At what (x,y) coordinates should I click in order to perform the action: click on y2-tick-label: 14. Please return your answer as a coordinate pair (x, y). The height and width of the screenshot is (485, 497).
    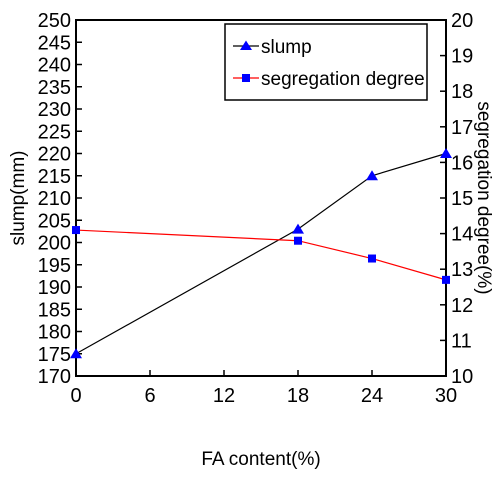
    Looking at the image, I should click on (462, 235).